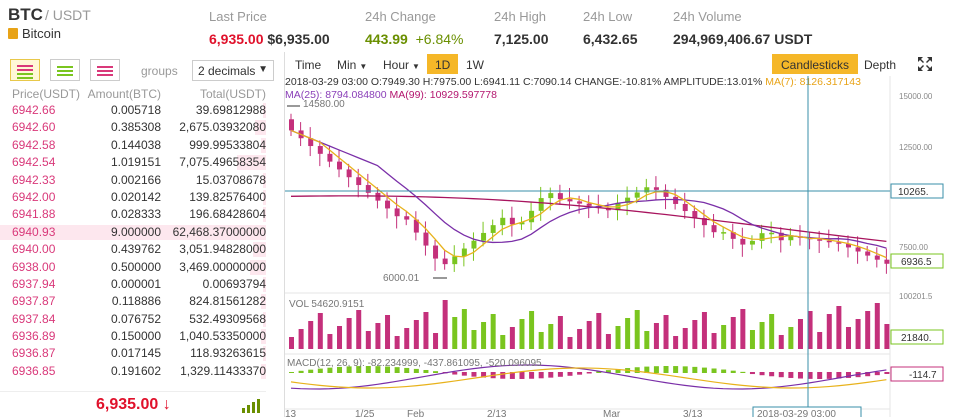  Describe the element at coordinates (443, 64) in the screenshot. I see `interval-1d-button: 1D` at that location.